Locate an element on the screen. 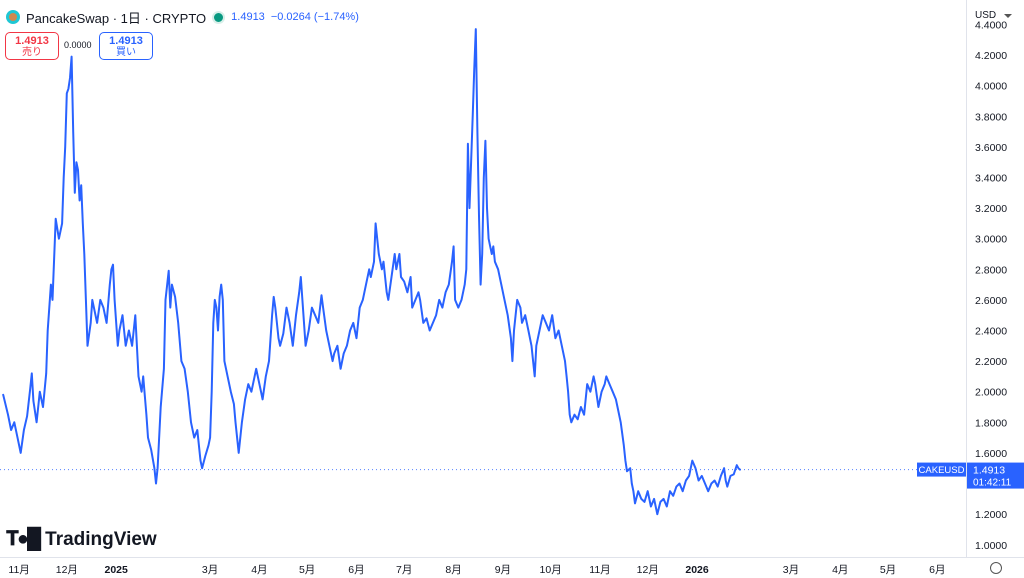 This screenshot has height=578, width=1024. price-tag-countdown: 01:42:11 is located at coordinates (992, 483).